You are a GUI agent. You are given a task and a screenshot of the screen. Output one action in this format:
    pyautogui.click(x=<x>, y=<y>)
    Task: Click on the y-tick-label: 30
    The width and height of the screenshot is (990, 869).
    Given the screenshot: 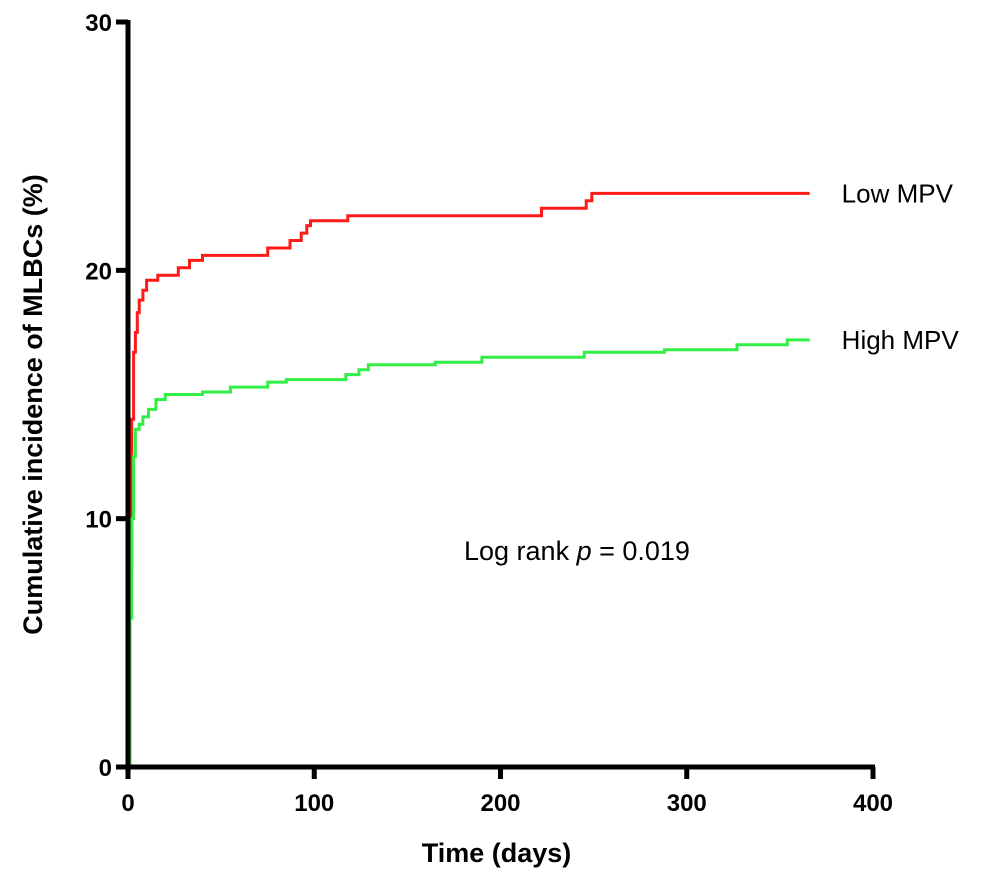 What is the action you would take?
    pyautogui.click(x=98, y=23)
    